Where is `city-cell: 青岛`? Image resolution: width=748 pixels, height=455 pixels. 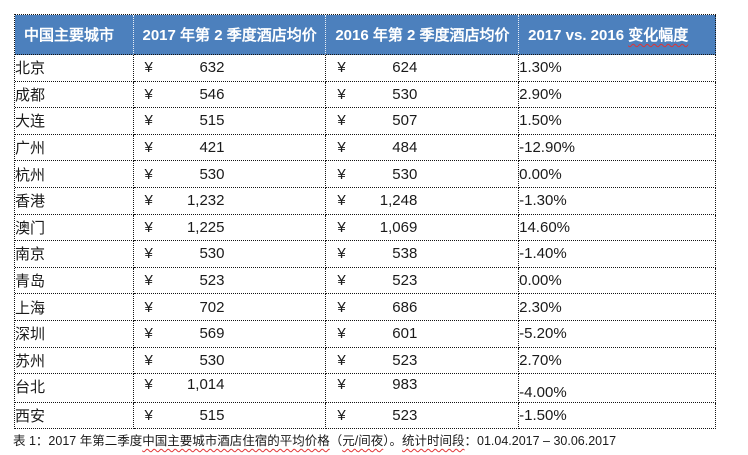
city-cell: 青岛 is located at coordinates (74, 281).